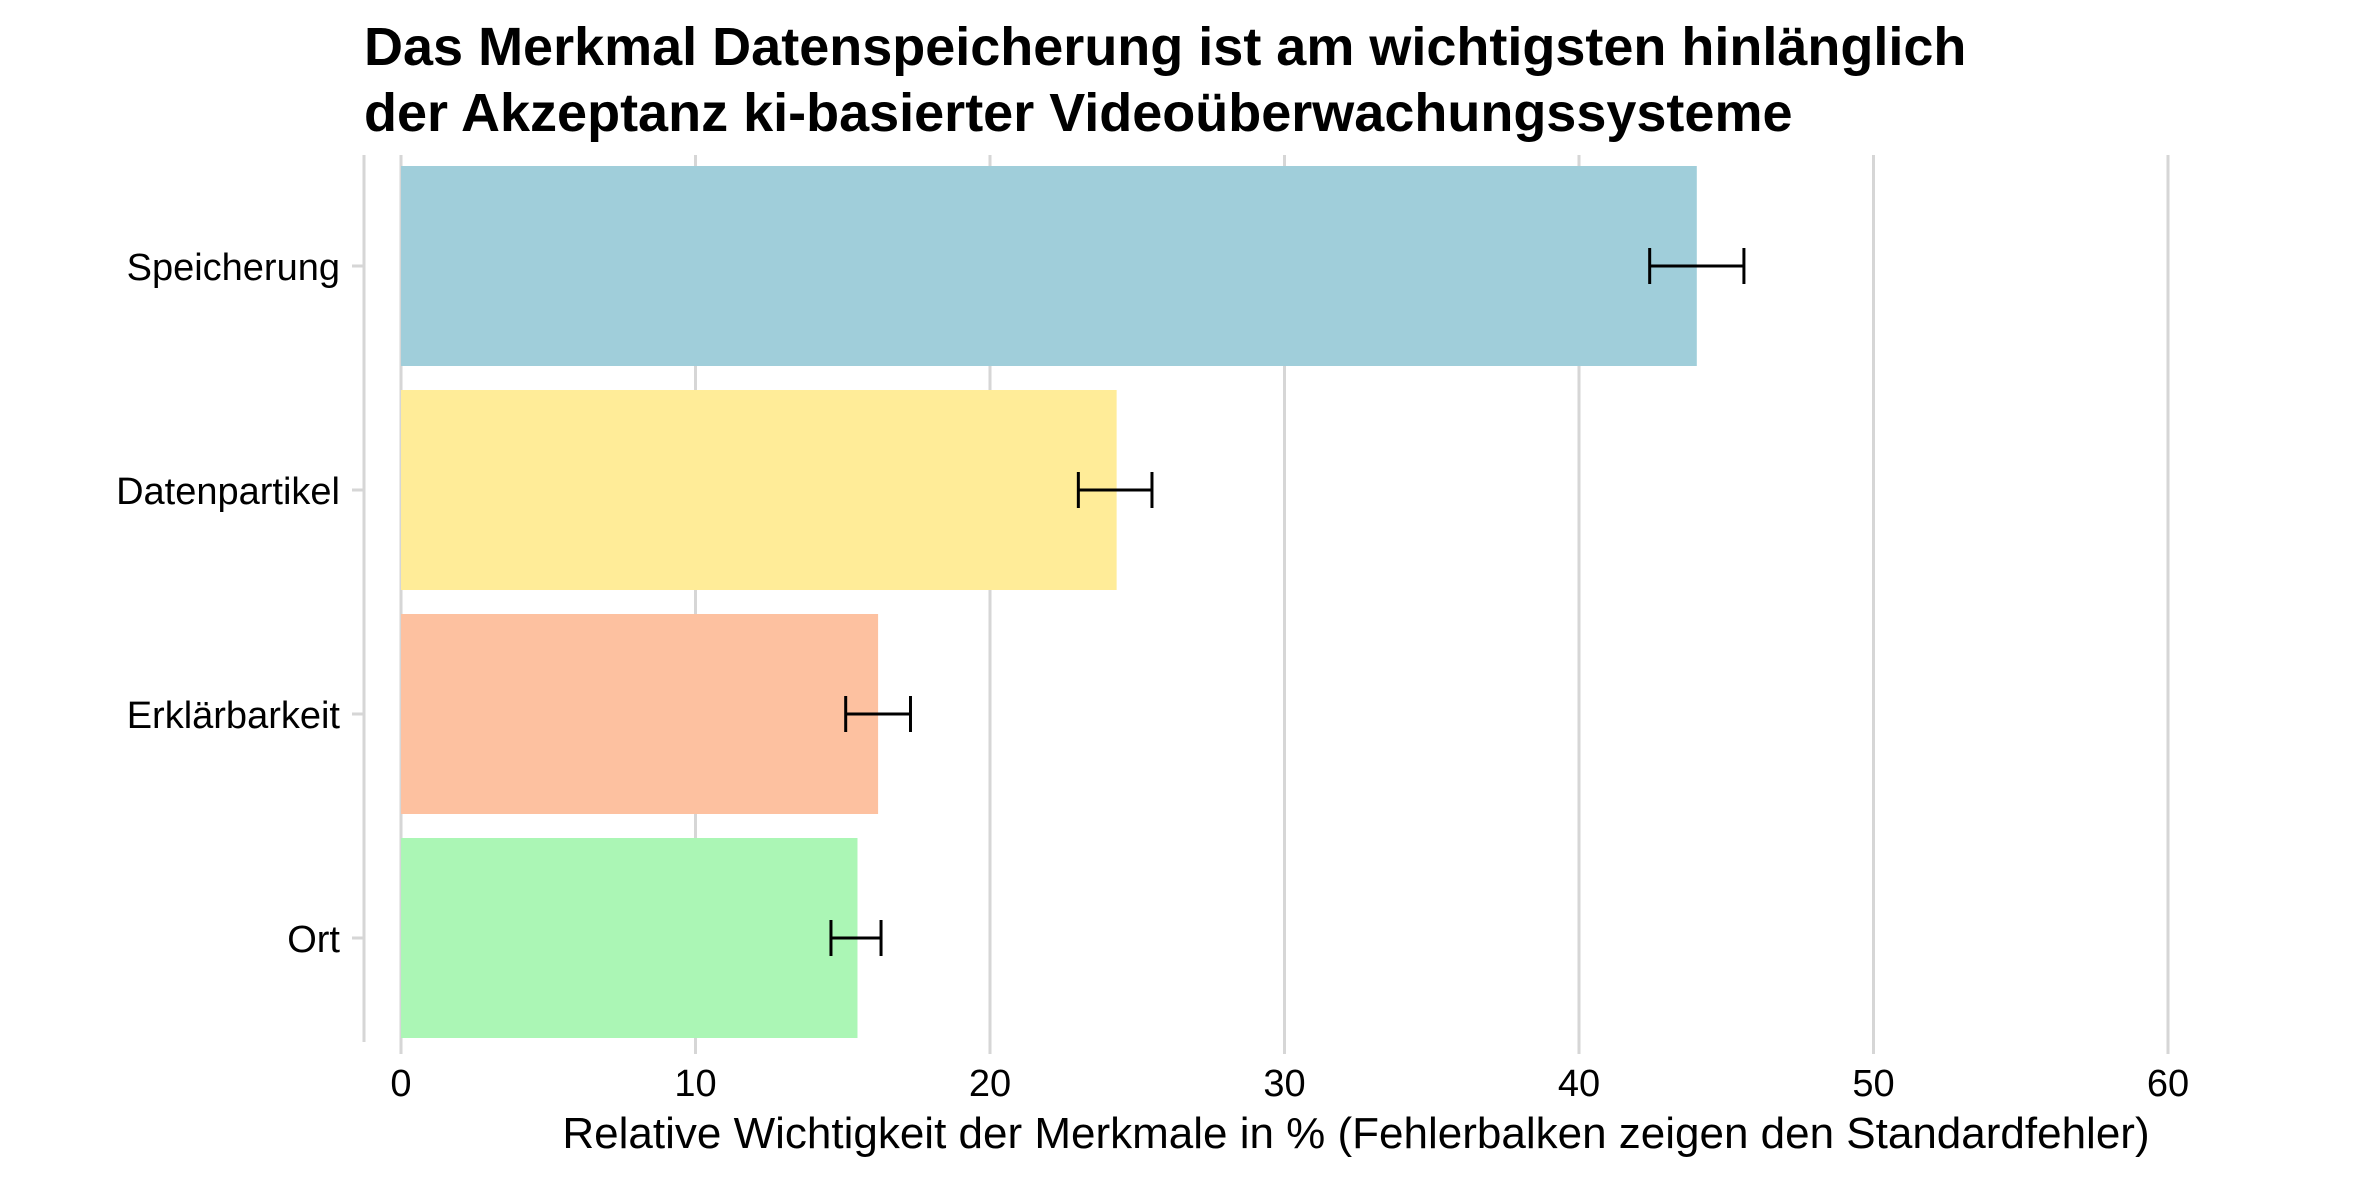 This screenshot has height=1181, width=2362. Describe the element at coordinates (228, 492) in the screenshot. I see `category-label-1: Datenpartikel` at that location.